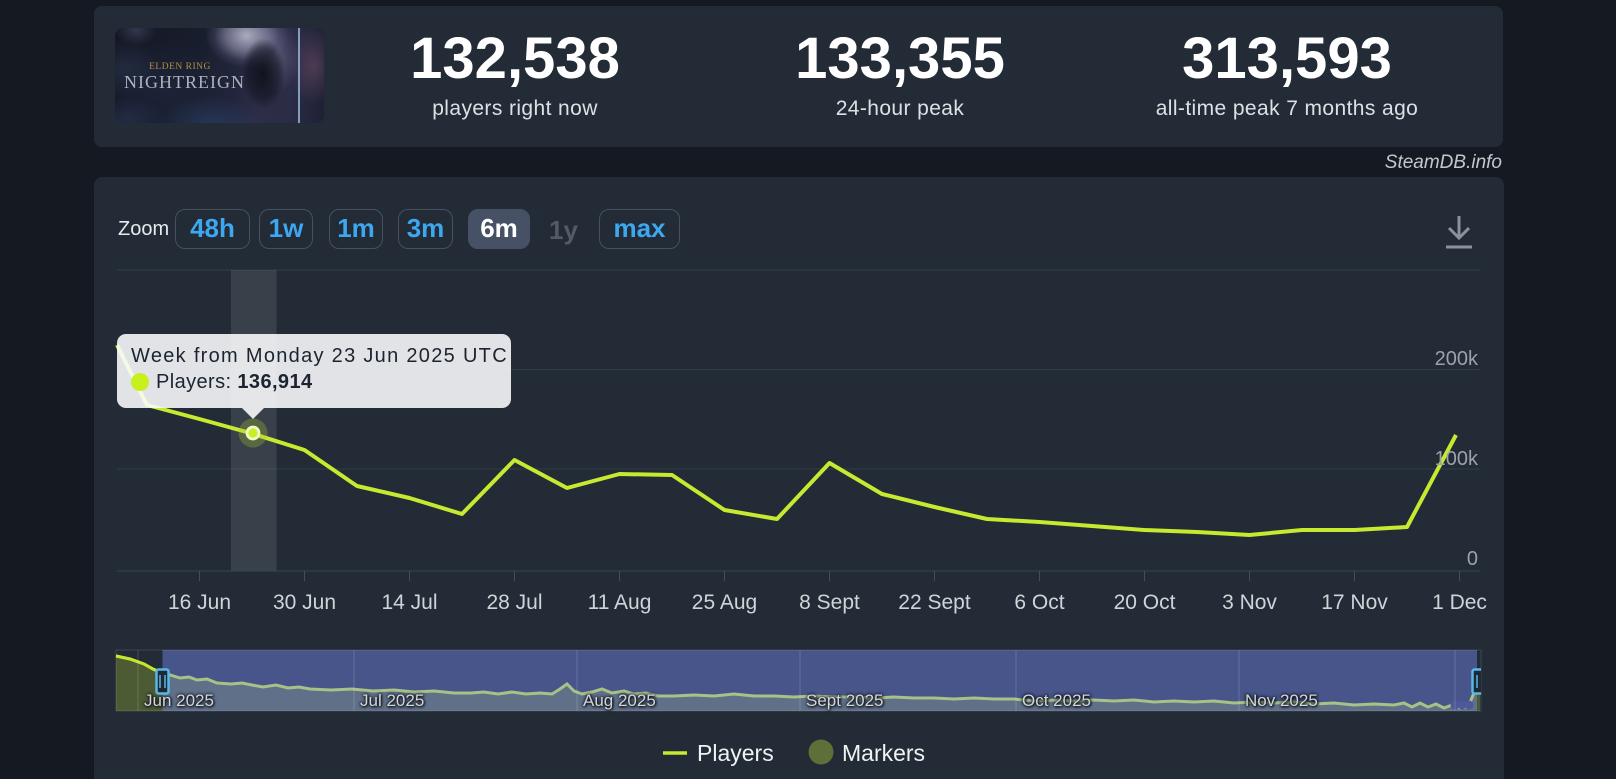 The height and width of the screenshot is (779, 1616). Describe the element at coordinates (409, 602) in the screenshot. I see `svg-text: 14 Jul` at that location.